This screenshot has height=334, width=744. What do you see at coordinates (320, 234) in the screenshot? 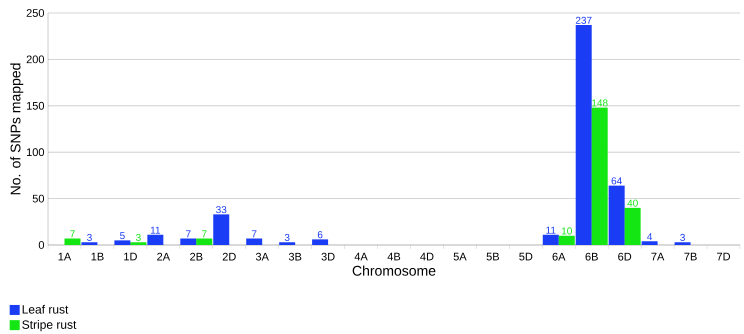
I see `data-label: 6` at bounding box center [320, 234].